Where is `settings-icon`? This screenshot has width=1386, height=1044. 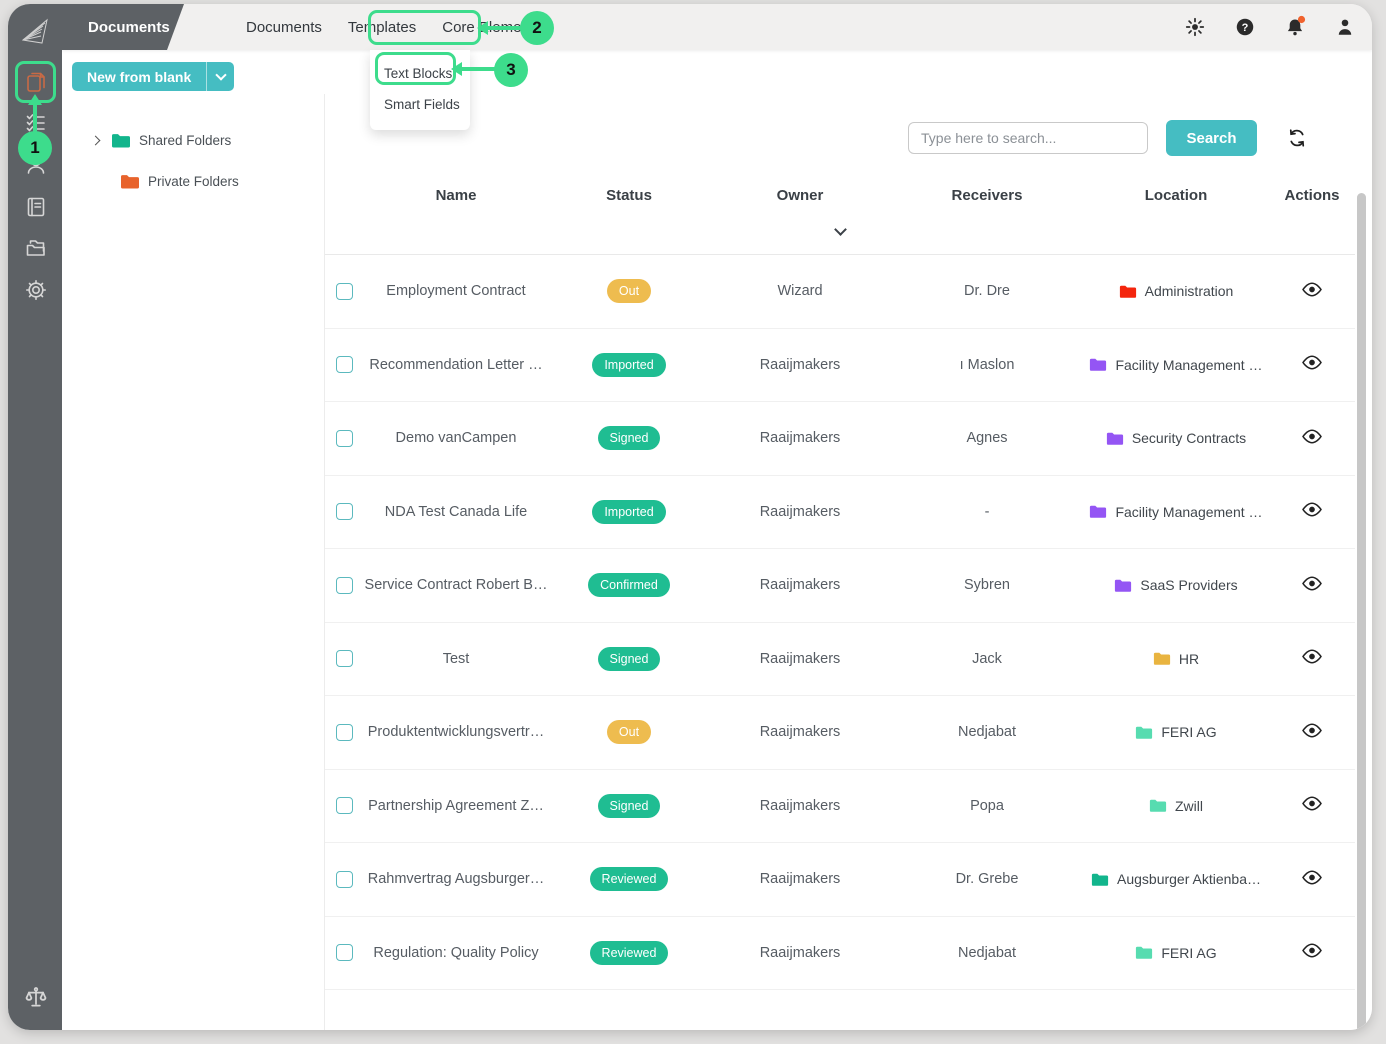
settings-icon is located at coordinates (35, 289).